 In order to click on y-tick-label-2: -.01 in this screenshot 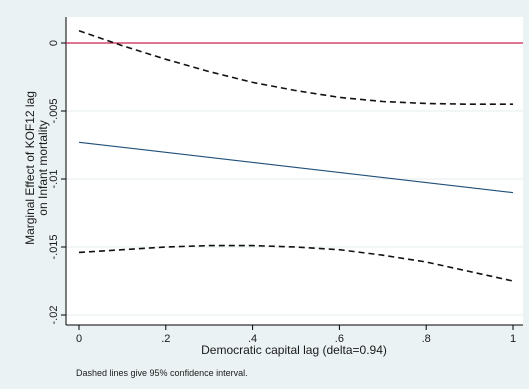, I will do `click(54, 179)`.